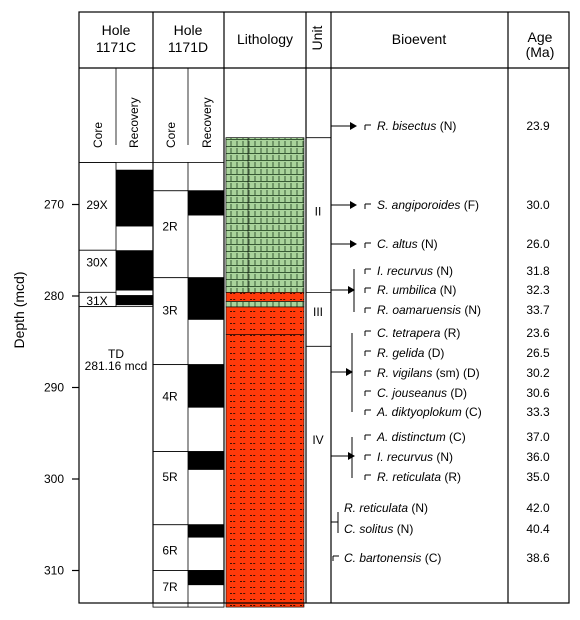  What do you see at coordinates (448, 126) in the screenshot?
I see `bioevent-group-1: (N)` at bounding box center [448, 126].